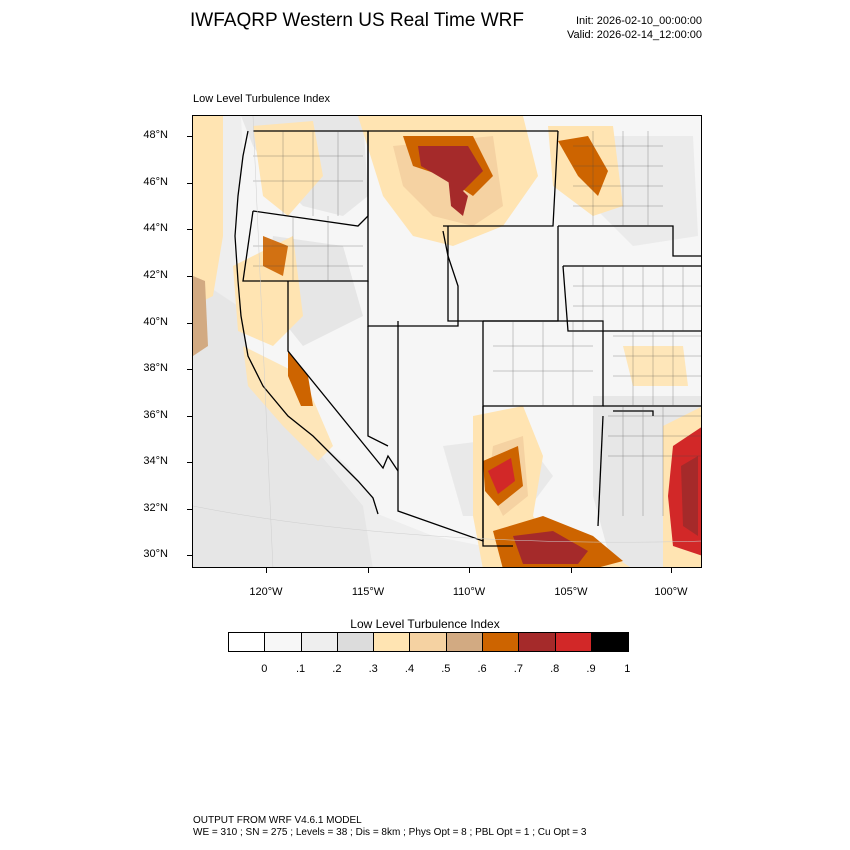 Image resolution: width=850 pixels, height=850 pixels. I want to click on lon-label-110: 110°W, so click(469, 592).